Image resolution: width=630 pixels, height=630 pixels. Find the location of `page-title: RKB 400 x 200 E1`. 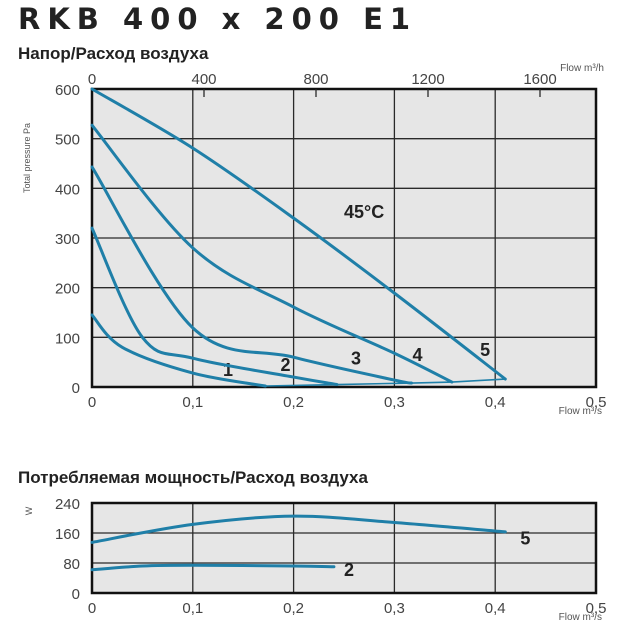

page-title: RKB 400 x 200 E1 is located at coordinates (218, 19).